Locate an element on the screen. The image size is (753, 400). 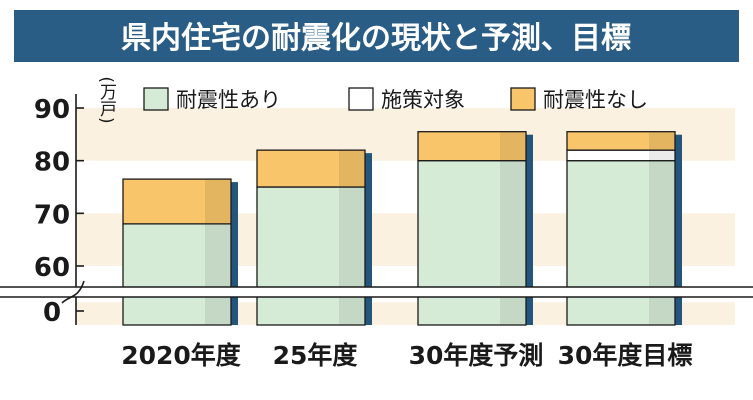
title-banner is located at coordinates (376, 36).